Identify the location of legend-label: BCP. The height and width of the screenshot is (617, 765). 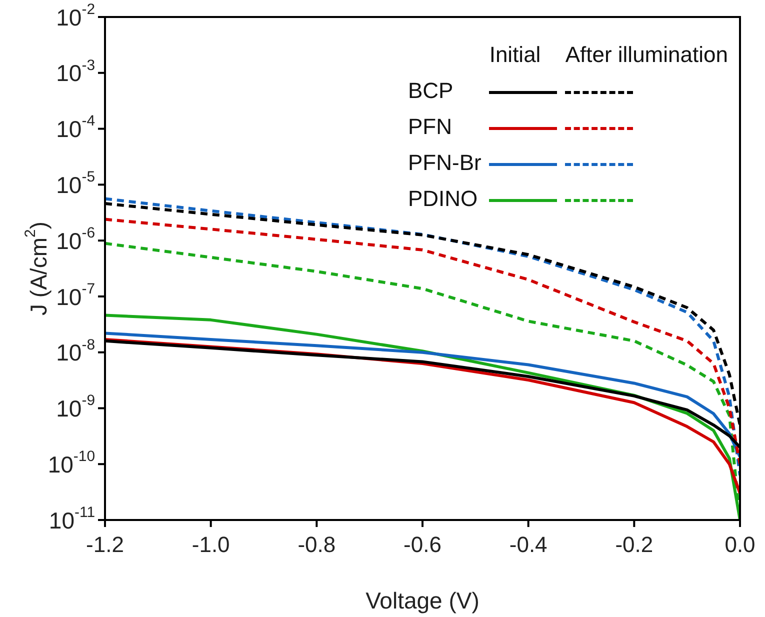
(430, 91).